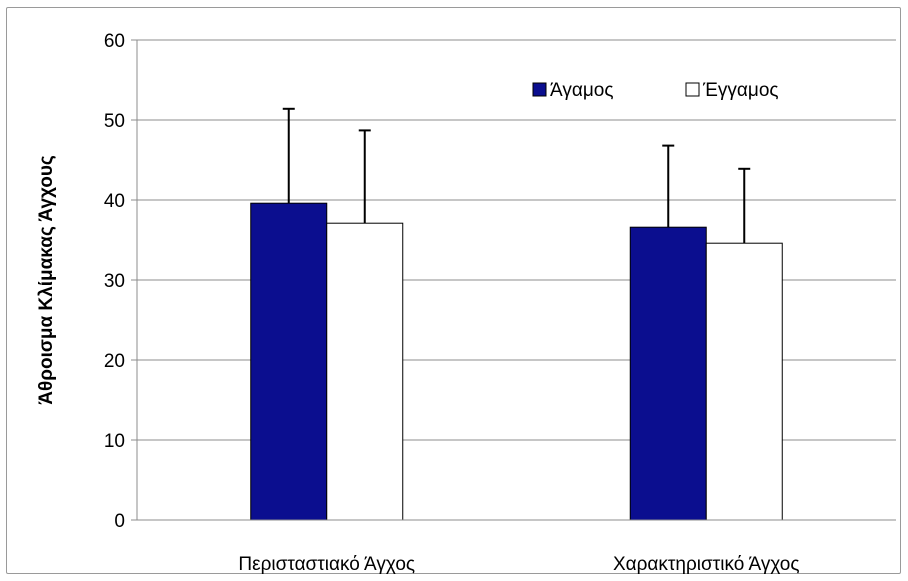 The width and height of the screenshot is (908, 581). What do you see at coordinates (326, 564) in the screenshot?
I see `x-category-label: Περισταστιακό Άγχος` at bounding box center [326, 564].